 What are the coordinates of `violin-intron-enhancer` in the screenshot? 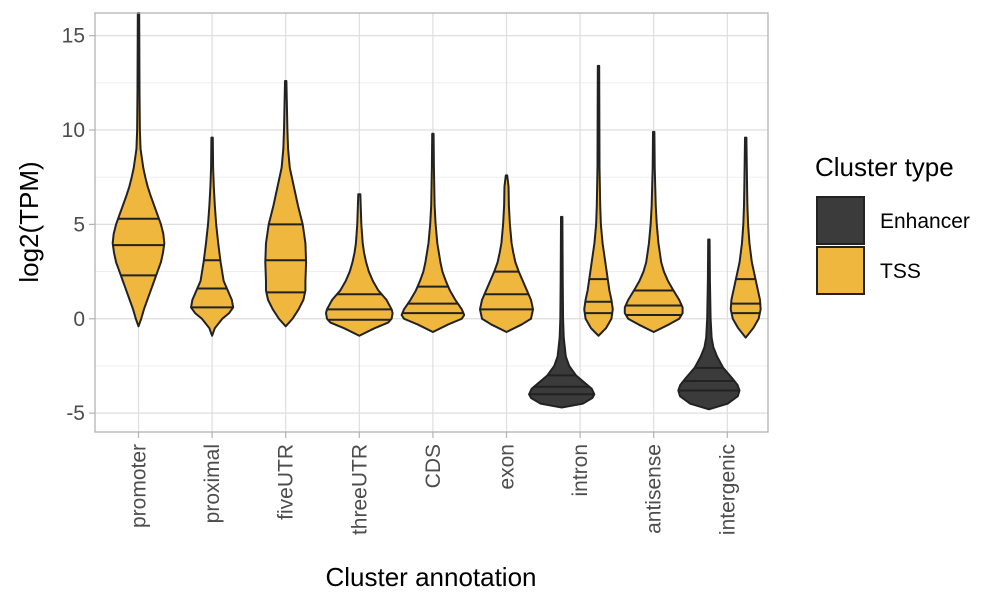 It's located at (562, 312).